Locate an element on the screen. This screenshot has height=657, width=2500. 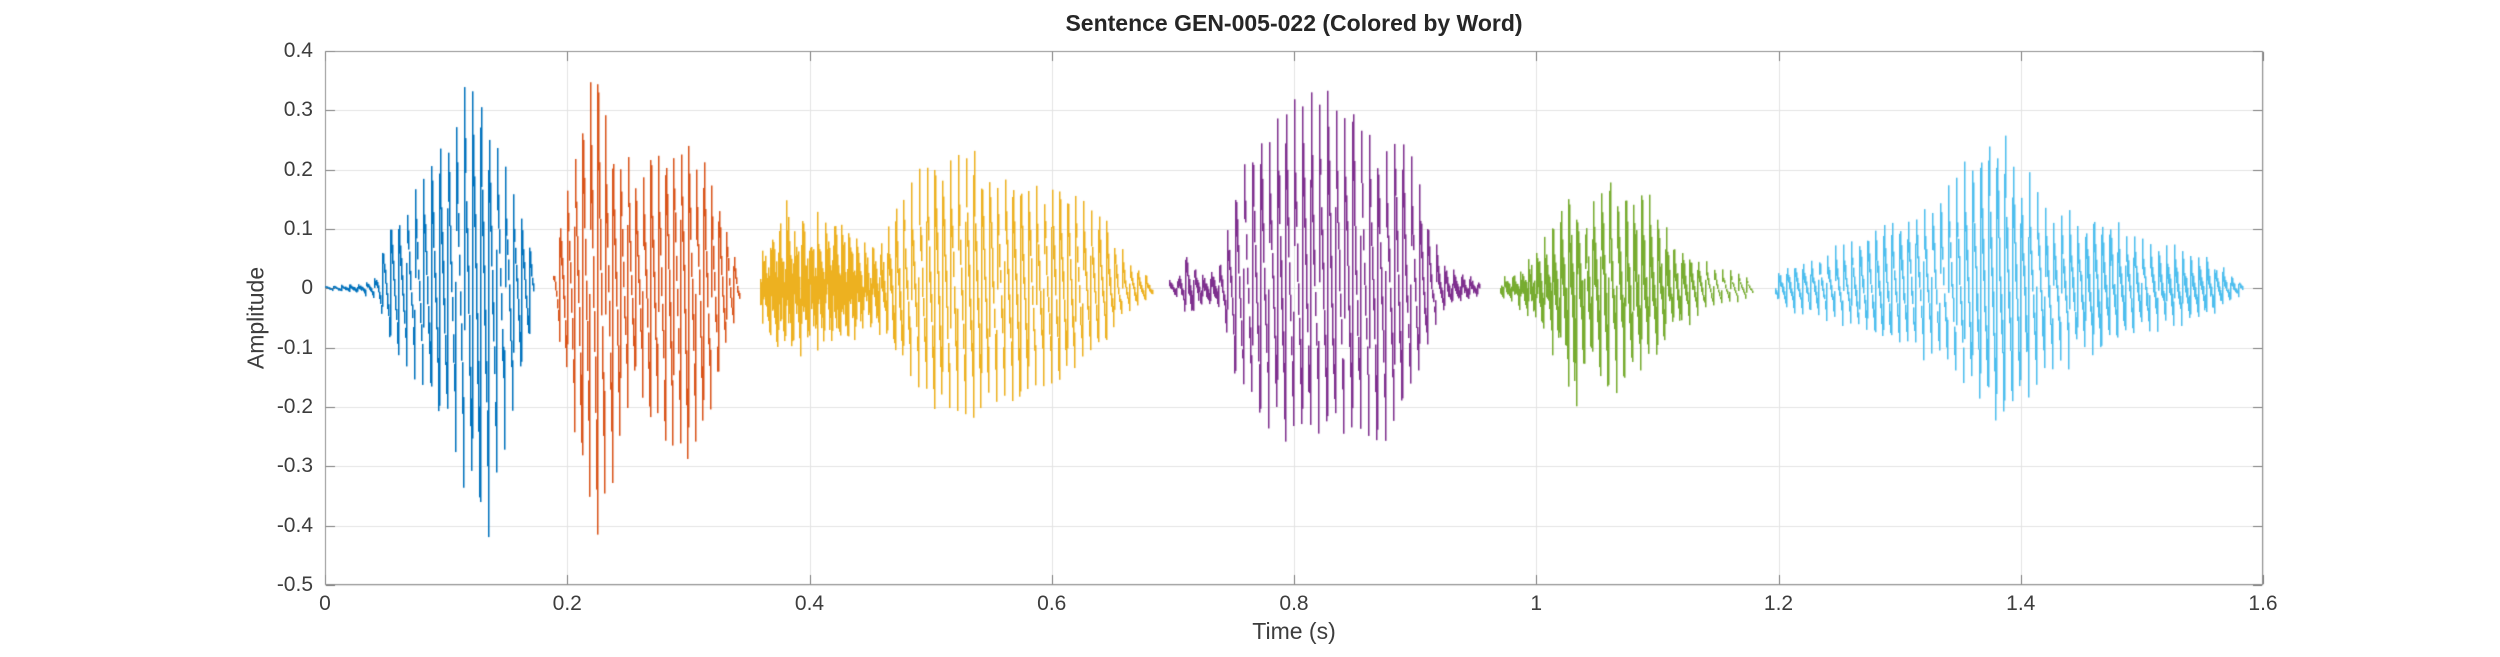
x-axis-label: Time (s) is located at coordinates (1294, 631).